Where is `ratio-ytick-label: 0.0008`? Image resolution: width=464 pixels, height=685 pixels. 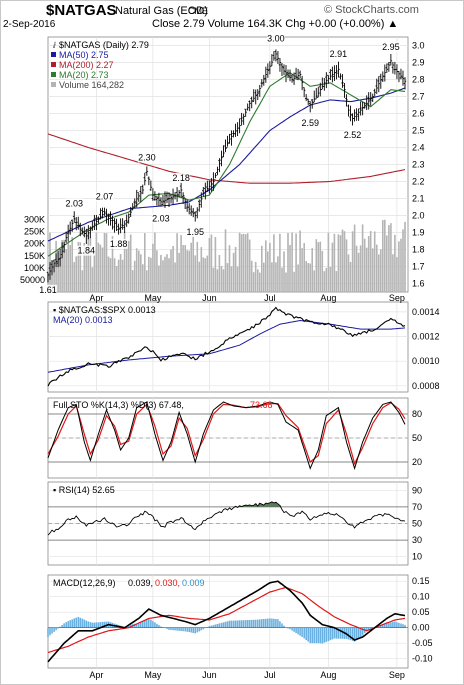 ratio-ytick-label: 0.0008 is located at coordinates (426, 386).